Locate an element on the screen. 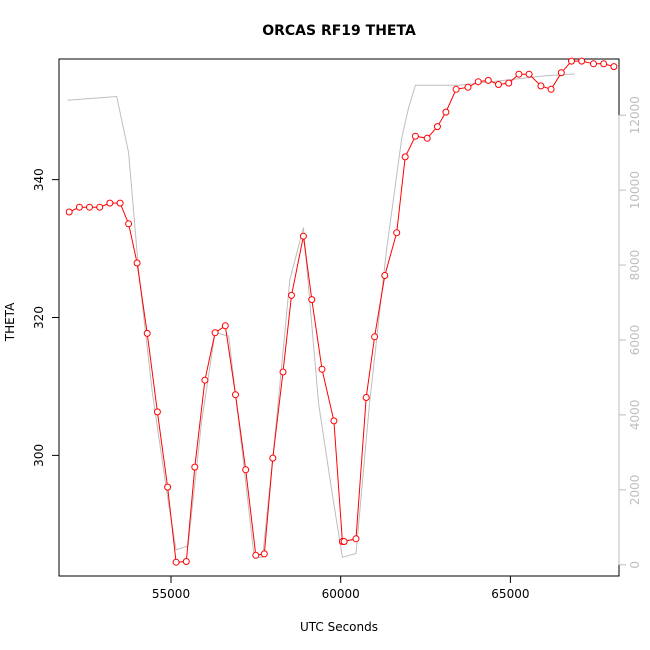 Image resolution: width=650 pixels, height=650 pixels. chart-title: ORCAS RF19 THETA is located at coordinates (339, 31).